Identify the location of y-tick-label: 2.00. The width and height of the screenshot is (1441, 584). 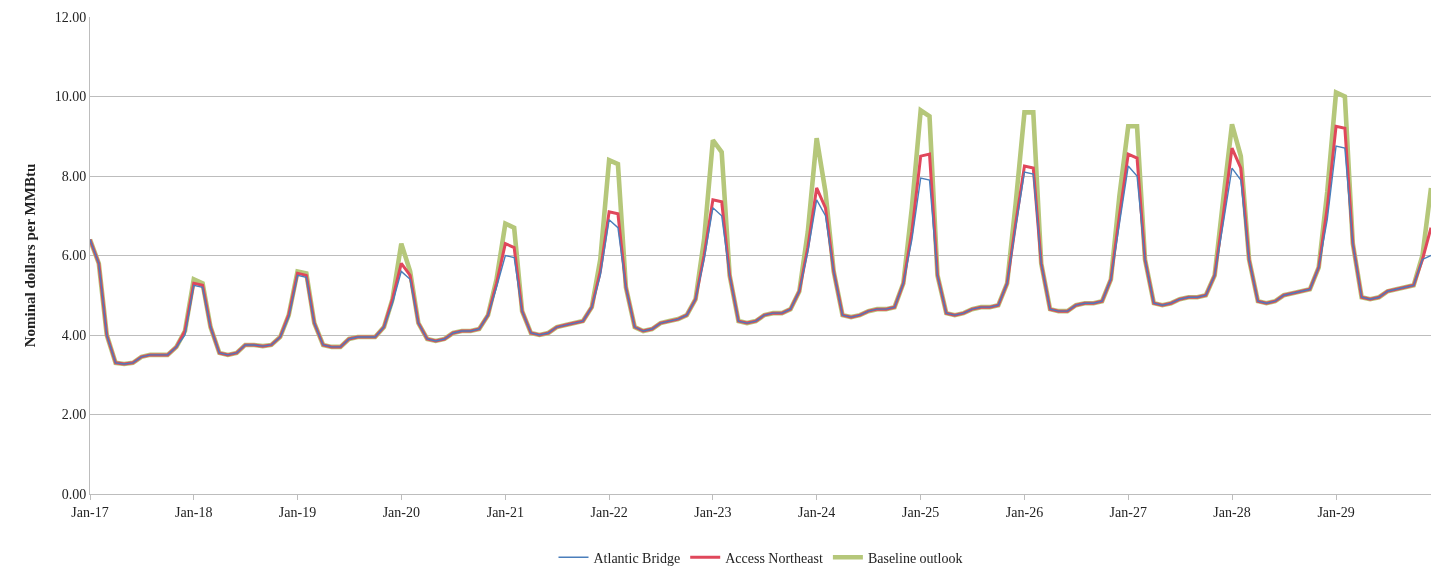
(74, 415).